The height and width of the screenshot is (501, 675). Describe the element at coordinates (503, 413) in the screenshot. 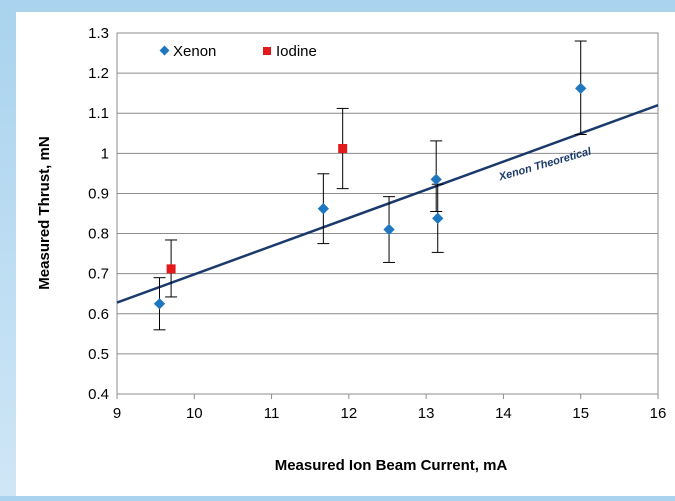

I see `x-tick-label: 14` at that location.